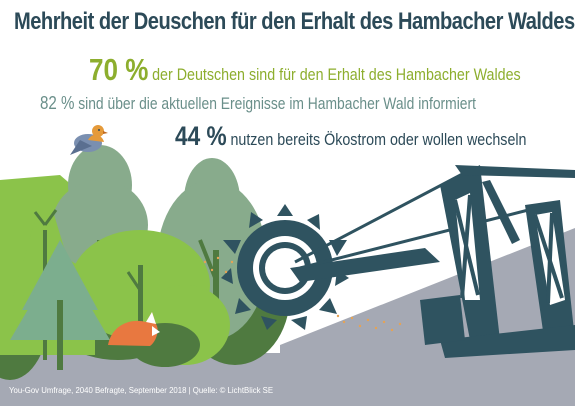 The height and width of the screenshot is (406, 575). Describe the element at coordinates (119, 69) in the screenshot. I see `stat-value: 70 %` at that location.